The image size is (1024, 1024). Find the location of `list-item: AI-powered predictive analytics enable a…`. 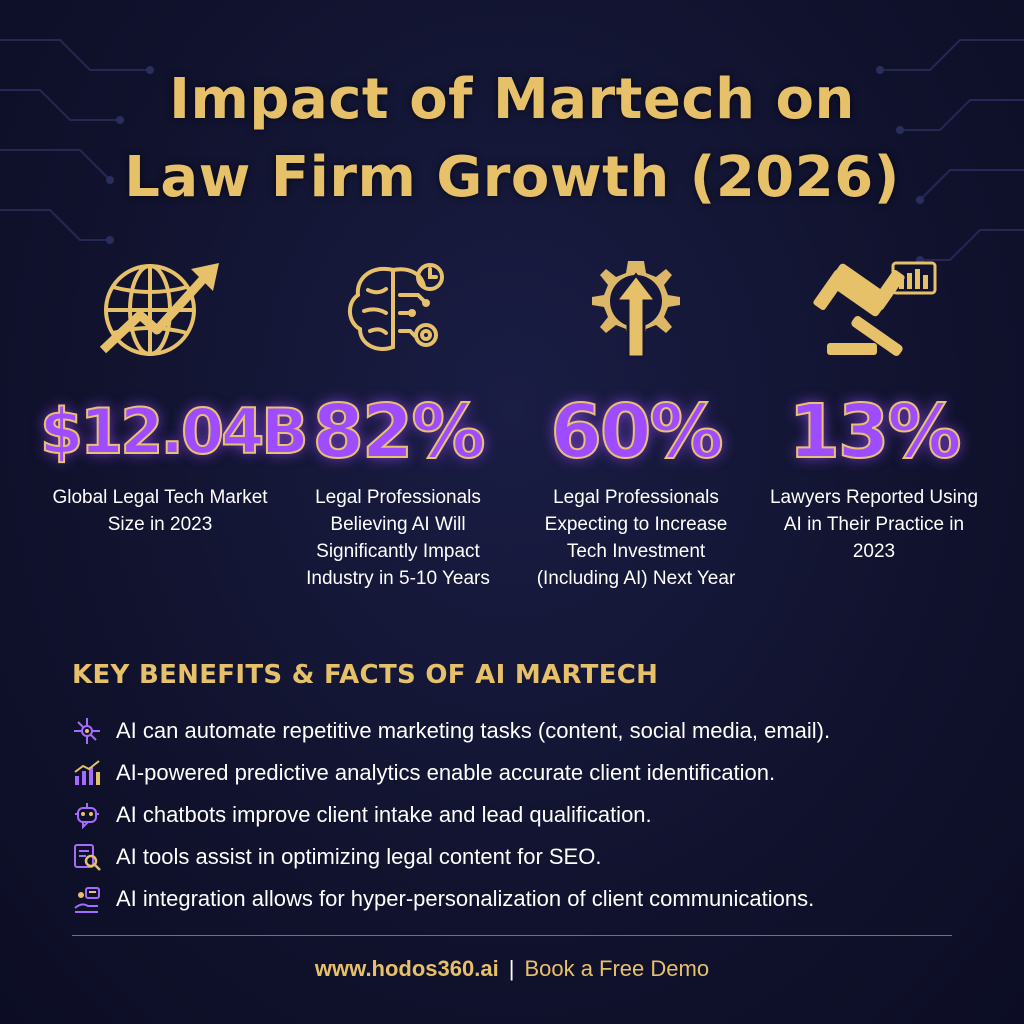

list-item: AI-powered predictive analytics enable a… is located at coordinates (522, 773).